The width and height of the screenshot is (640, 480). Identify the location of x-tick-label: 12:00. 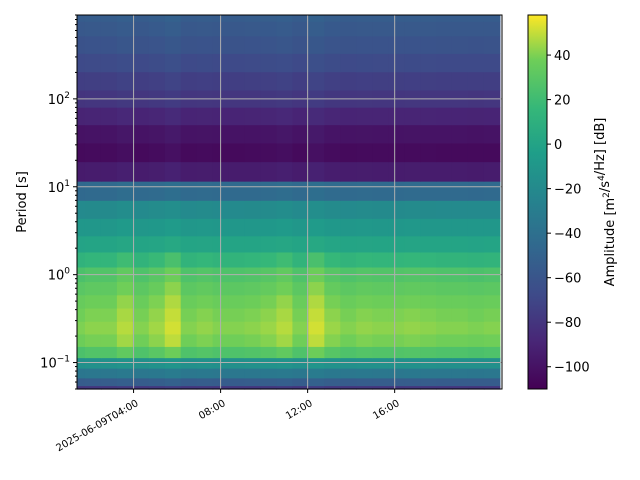
(299, 410).